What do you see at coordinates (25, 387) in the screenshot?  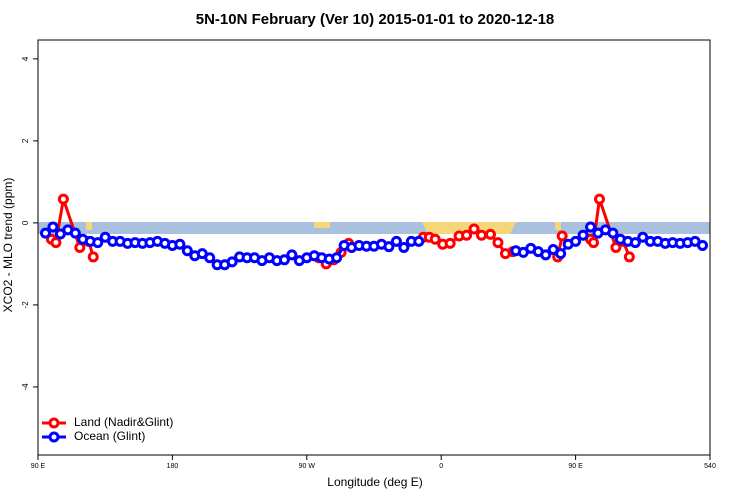 I see `y-tick-label: -4` at bounding box center [25, 387].